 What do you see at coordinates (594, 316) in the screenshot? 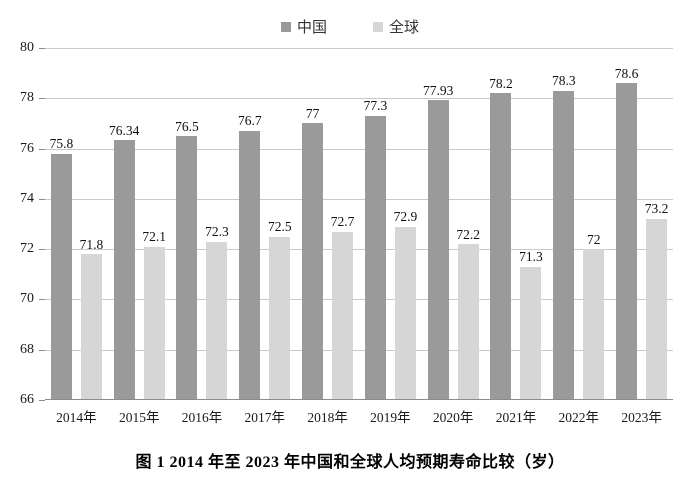
I see `bar-global-2022年: 72` at bounding box center [594, 316].